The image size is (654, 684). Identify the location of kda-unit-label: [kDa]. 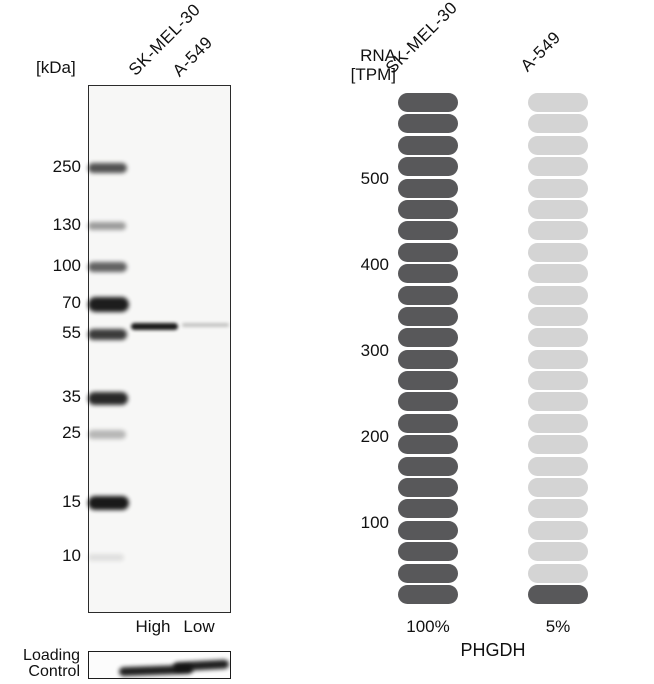
(56, 67).